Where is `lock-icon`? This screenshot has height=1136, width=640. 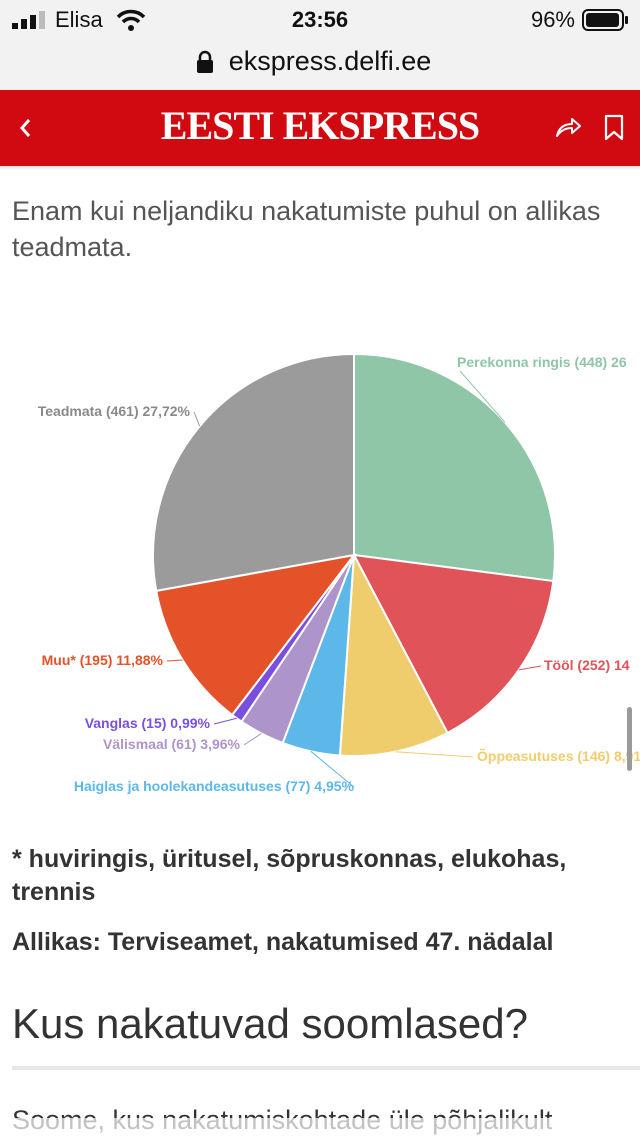
lock-icon is located at coordinates (205, 61).